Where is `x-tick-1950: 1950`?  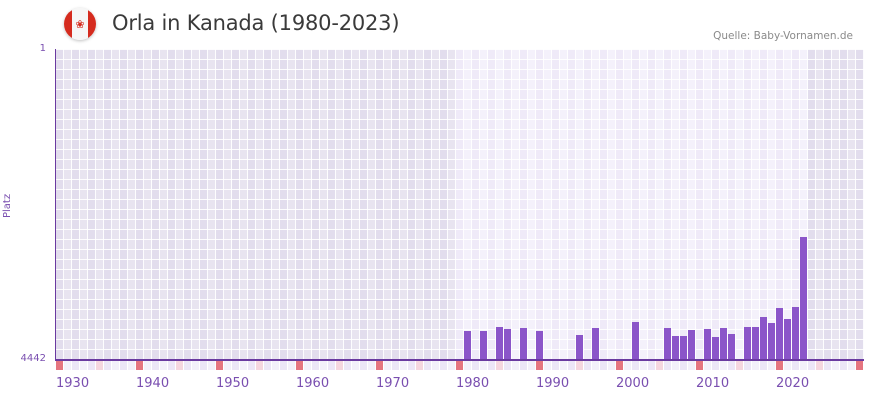 x-tick-1950: 1950 is located at coordinates (233, 383).